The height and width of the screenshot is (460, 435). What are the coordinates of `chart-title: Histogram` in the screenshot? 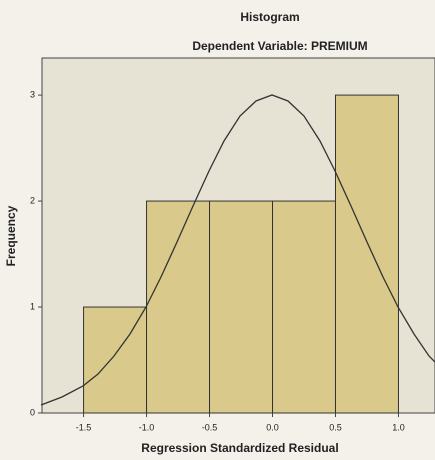 It's located at (269, 17).